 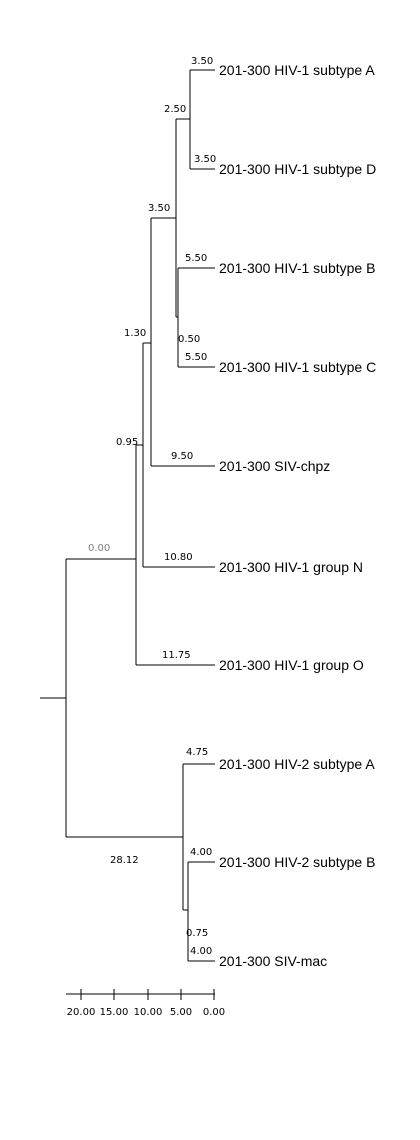 What do you see at coordinates (201, 852) in the screenshot?
I see `branch-label-hiv2-b: 4.00` at bounding box center [201, 852].